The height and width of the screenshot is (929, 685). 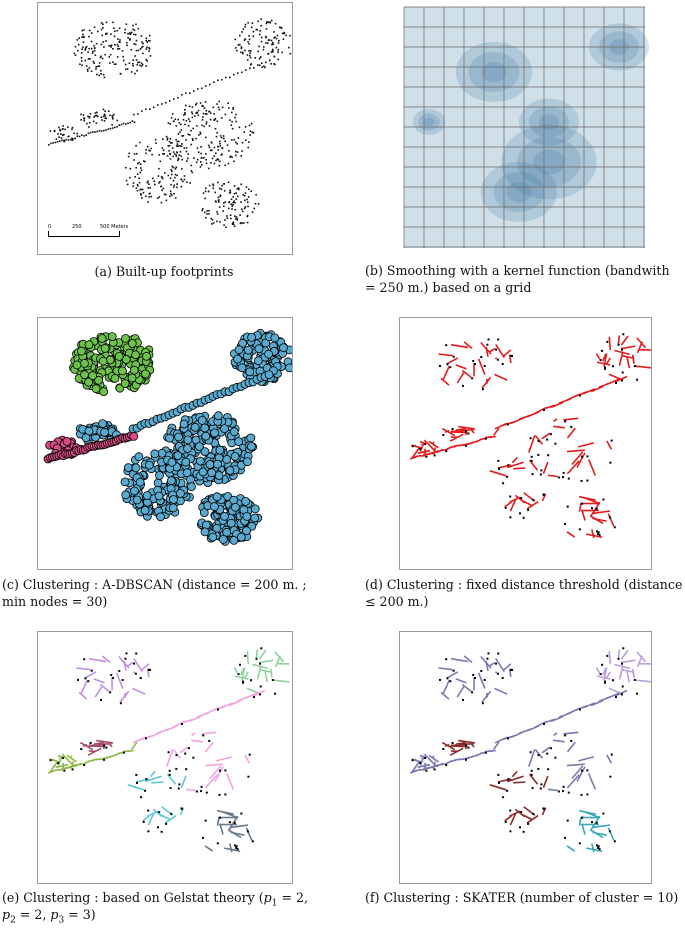 I want to click on scale-label-250: 250, so click(x=77, y=227).